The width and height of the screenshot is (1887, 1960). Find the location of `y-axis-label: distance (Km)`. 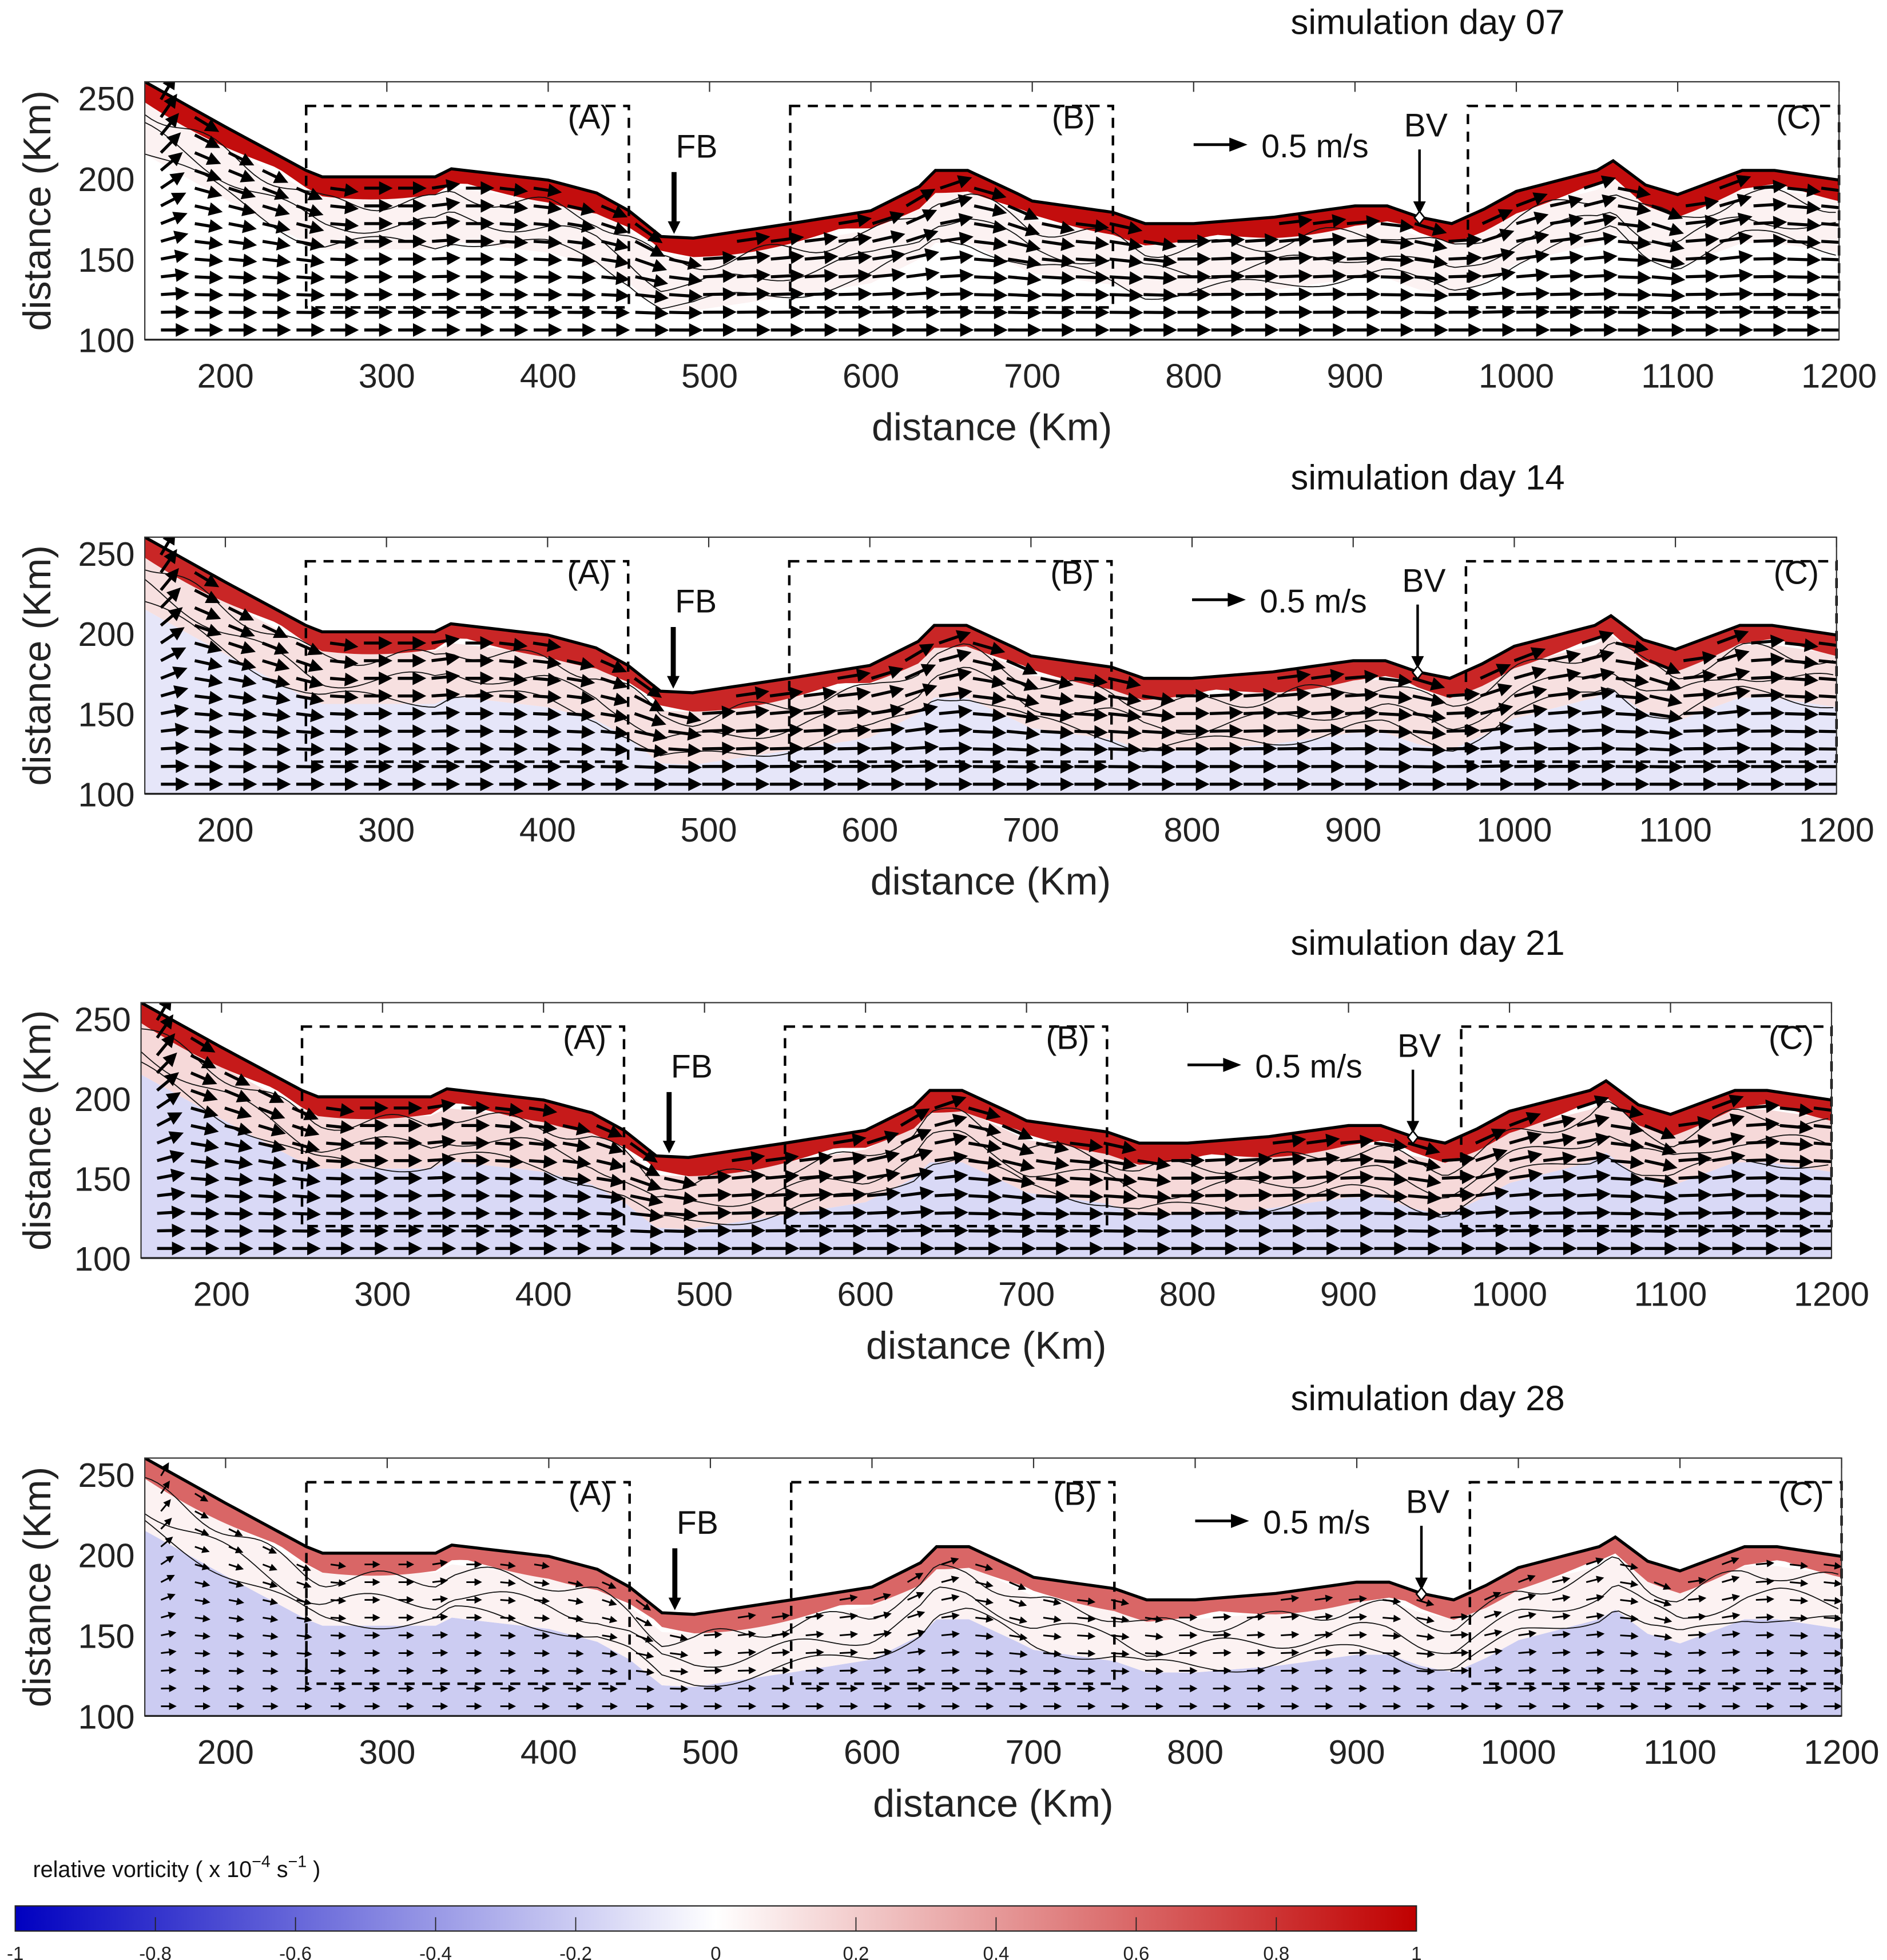

y-axis-label: distance (Km) is located at coordinates (37, 210).